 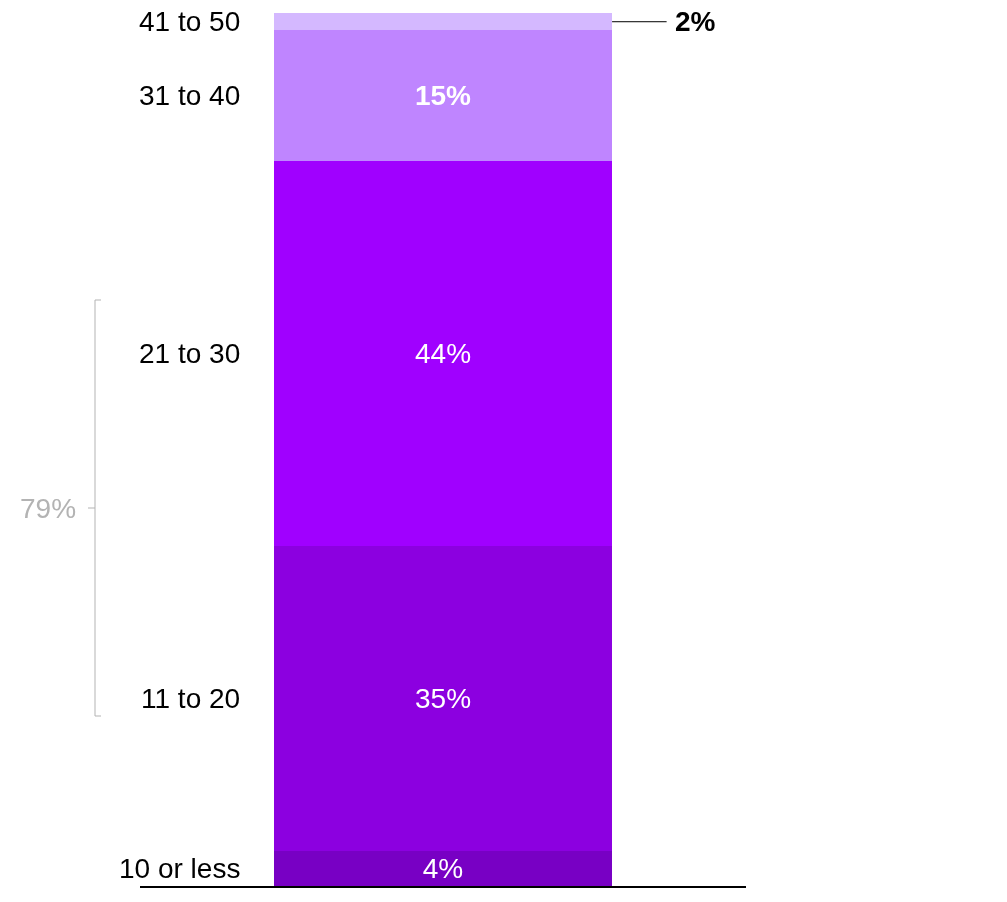 I want to click on data-label: 15%, so click(x=443, y=96).